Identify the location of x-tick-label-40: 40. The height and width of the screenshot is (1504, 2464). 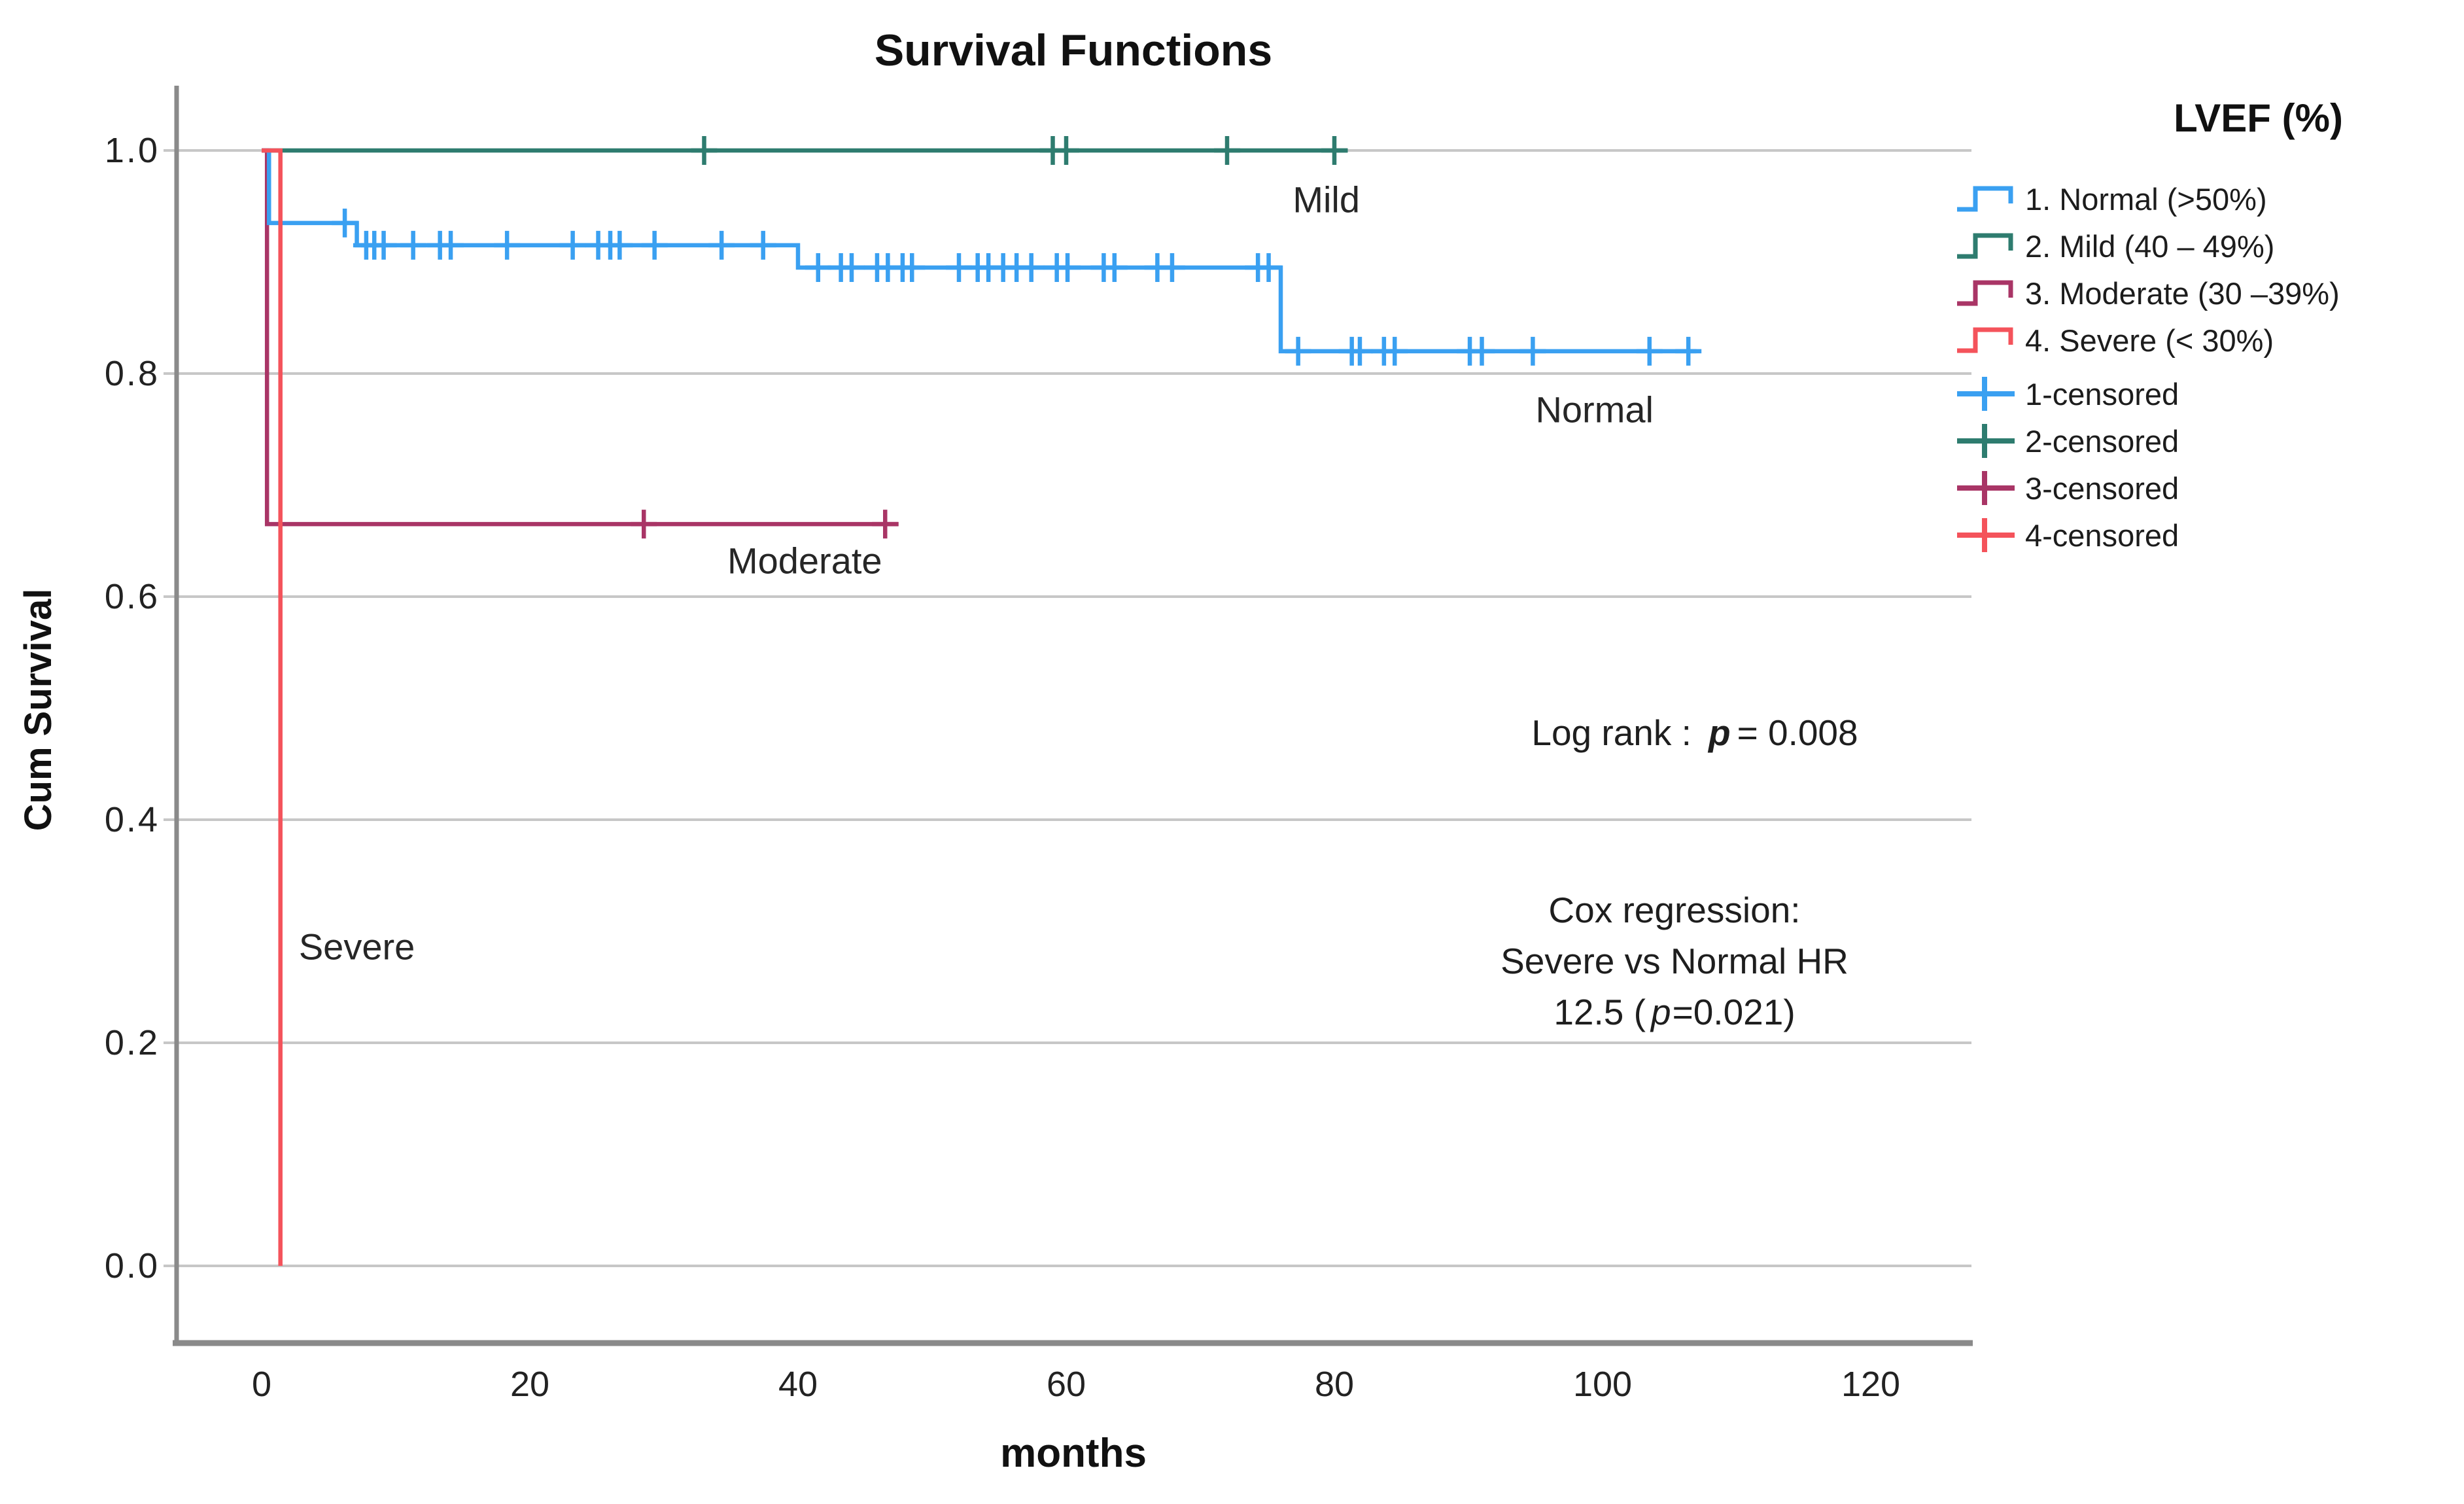
(798, 1384).